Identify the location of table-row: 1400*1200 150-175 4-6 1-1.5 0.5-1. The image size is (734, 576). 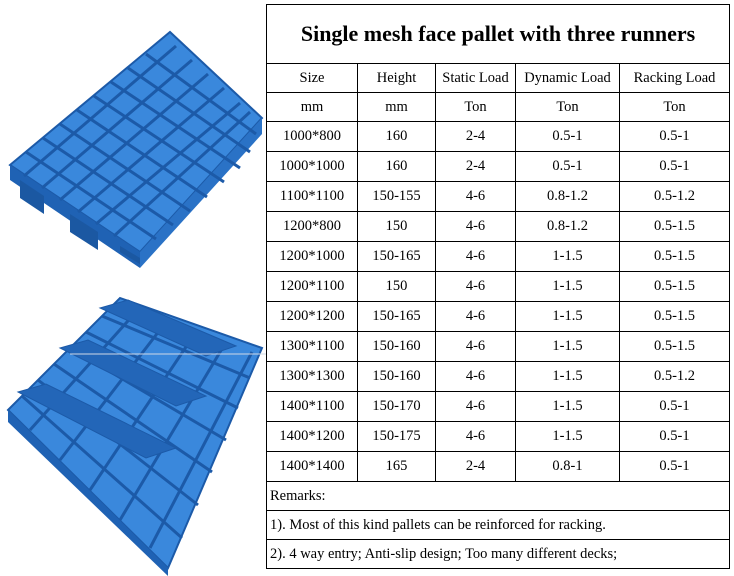
(498, 436).